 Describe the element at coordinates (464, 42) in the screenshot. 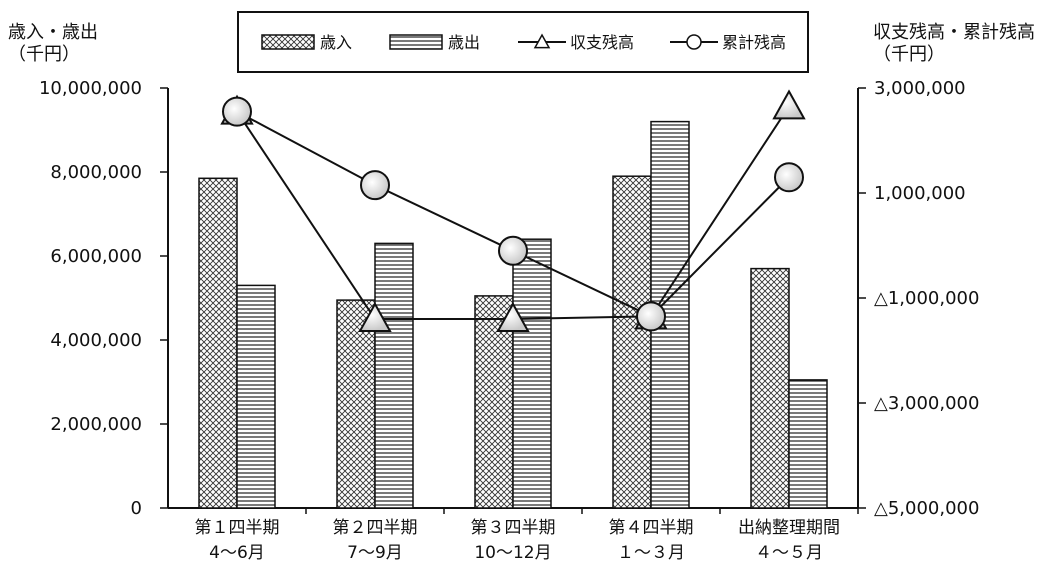

I see `legend-label: 歳出` at that location.